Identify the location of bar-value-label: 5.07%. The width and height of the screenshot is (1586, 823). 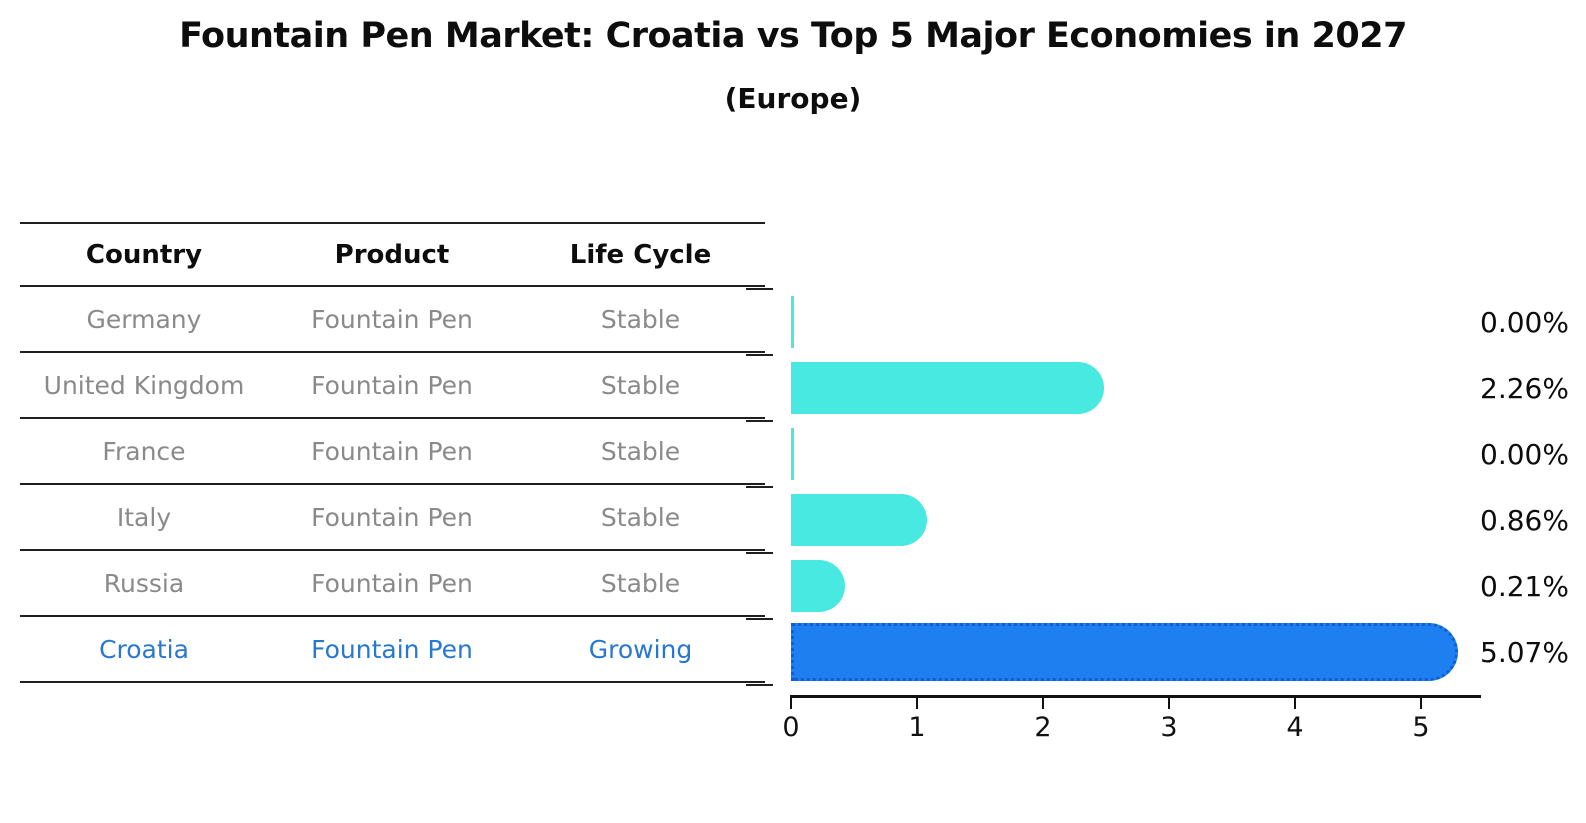
(1524, 652).